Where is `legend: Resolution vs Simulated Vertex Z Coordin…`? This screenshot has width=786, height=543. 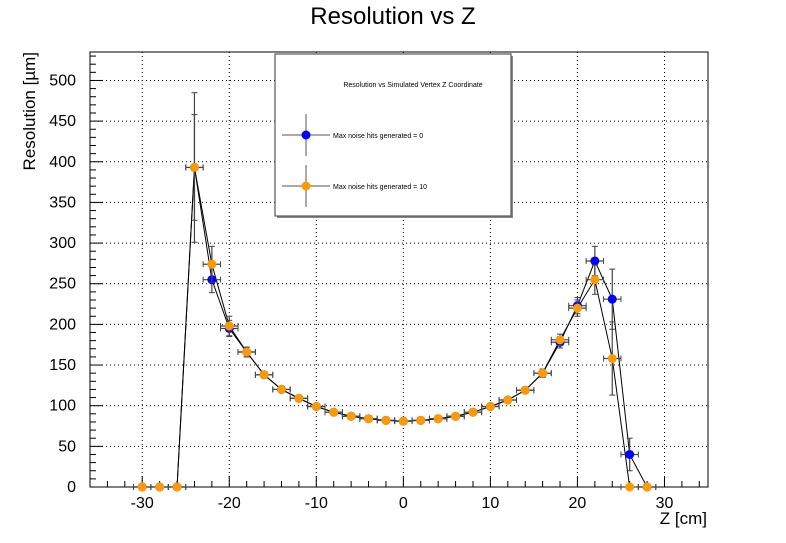 legend: Resolution vs Simulated Vertex Z Coordin… is located at coordinates (393, 135).